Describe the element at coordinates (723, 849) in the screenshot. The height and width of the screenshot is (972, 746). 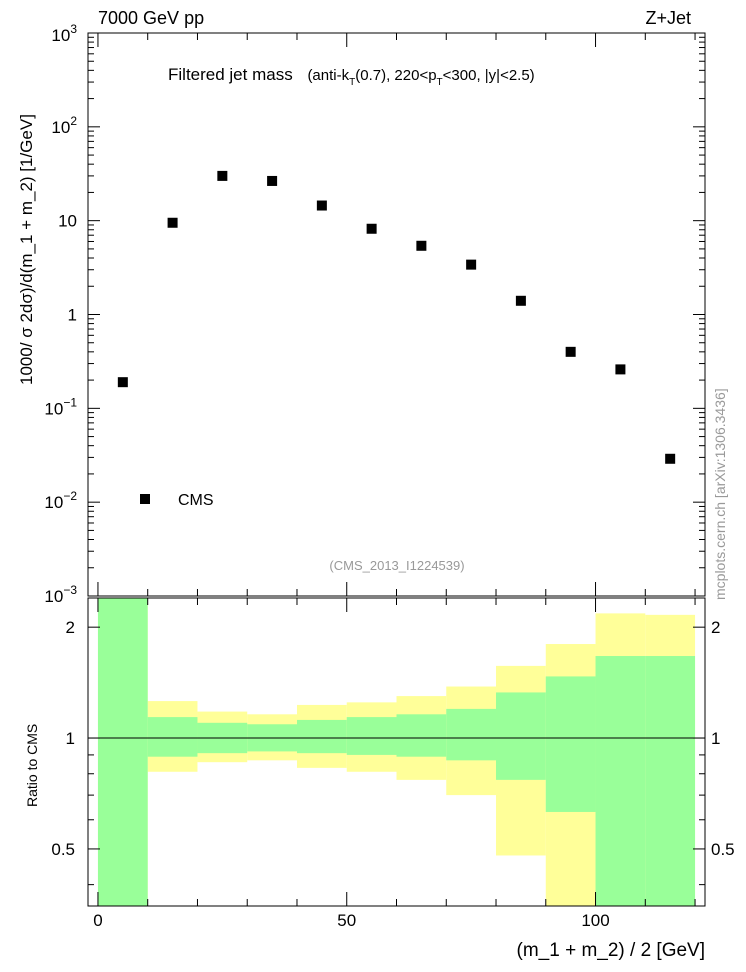
I see `ratio-tick-label-right: 0.5` at that location.